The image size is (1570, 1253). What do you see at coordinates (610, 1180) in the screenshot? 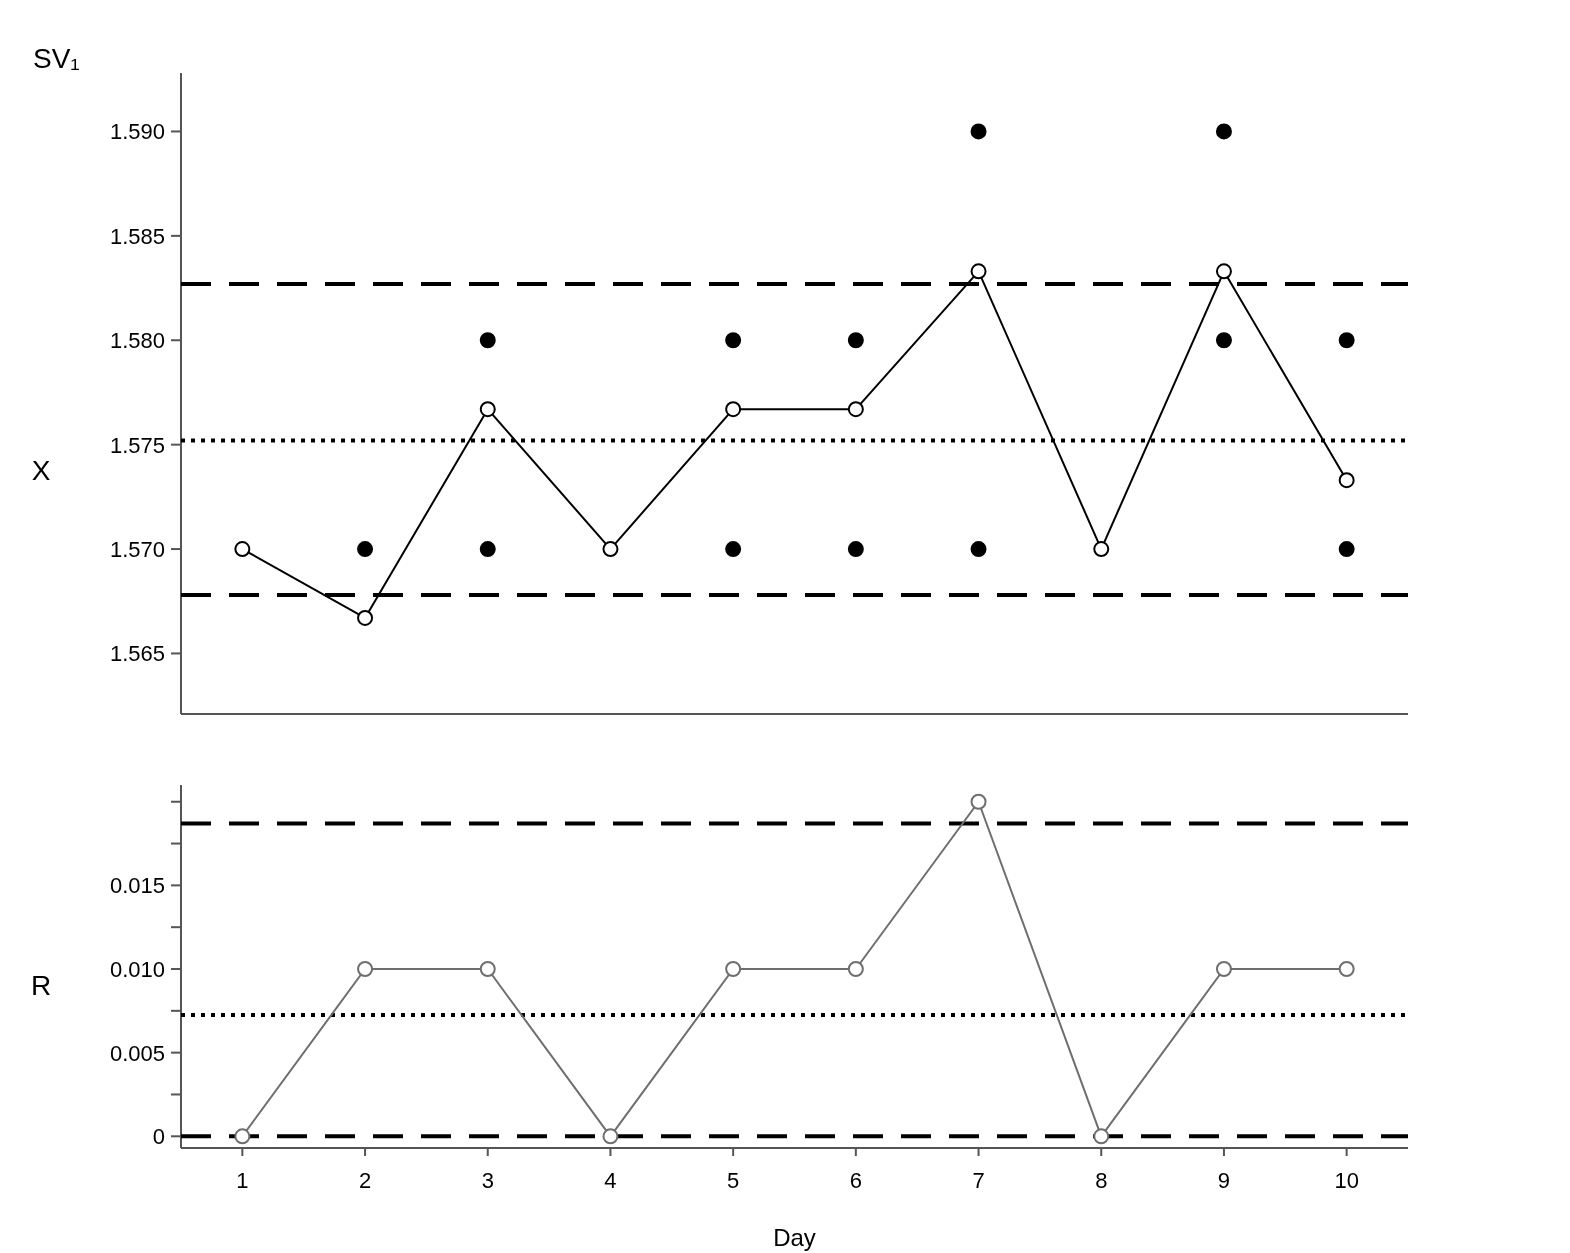
I see `x-tick-label: 4` at bounding box center [610, 1180].